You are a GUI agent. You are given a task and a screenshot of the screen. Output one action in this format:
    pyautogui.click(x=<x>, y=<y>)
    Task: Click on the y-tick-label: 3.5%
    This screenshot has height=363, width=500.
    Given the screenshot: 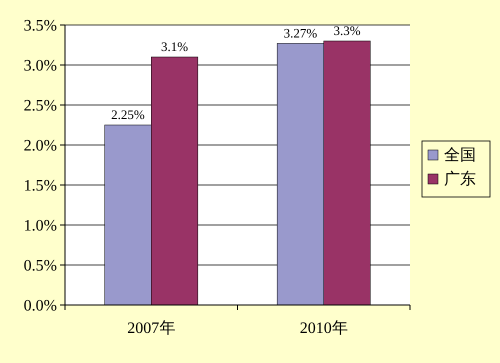 What is the action you would take?
    pyautogui.click(x=40, y=26)
    